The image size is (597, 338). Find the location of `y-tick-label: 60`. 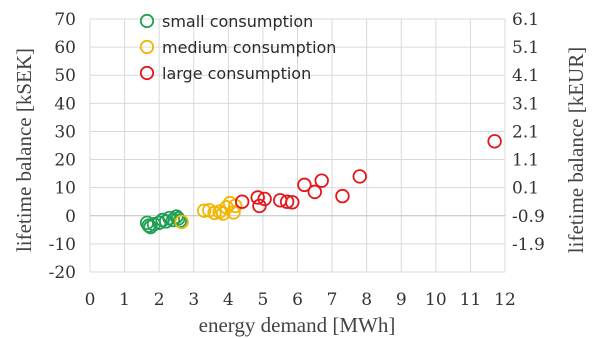

y-tick-label: 60 is located at coordinates (65, 48).